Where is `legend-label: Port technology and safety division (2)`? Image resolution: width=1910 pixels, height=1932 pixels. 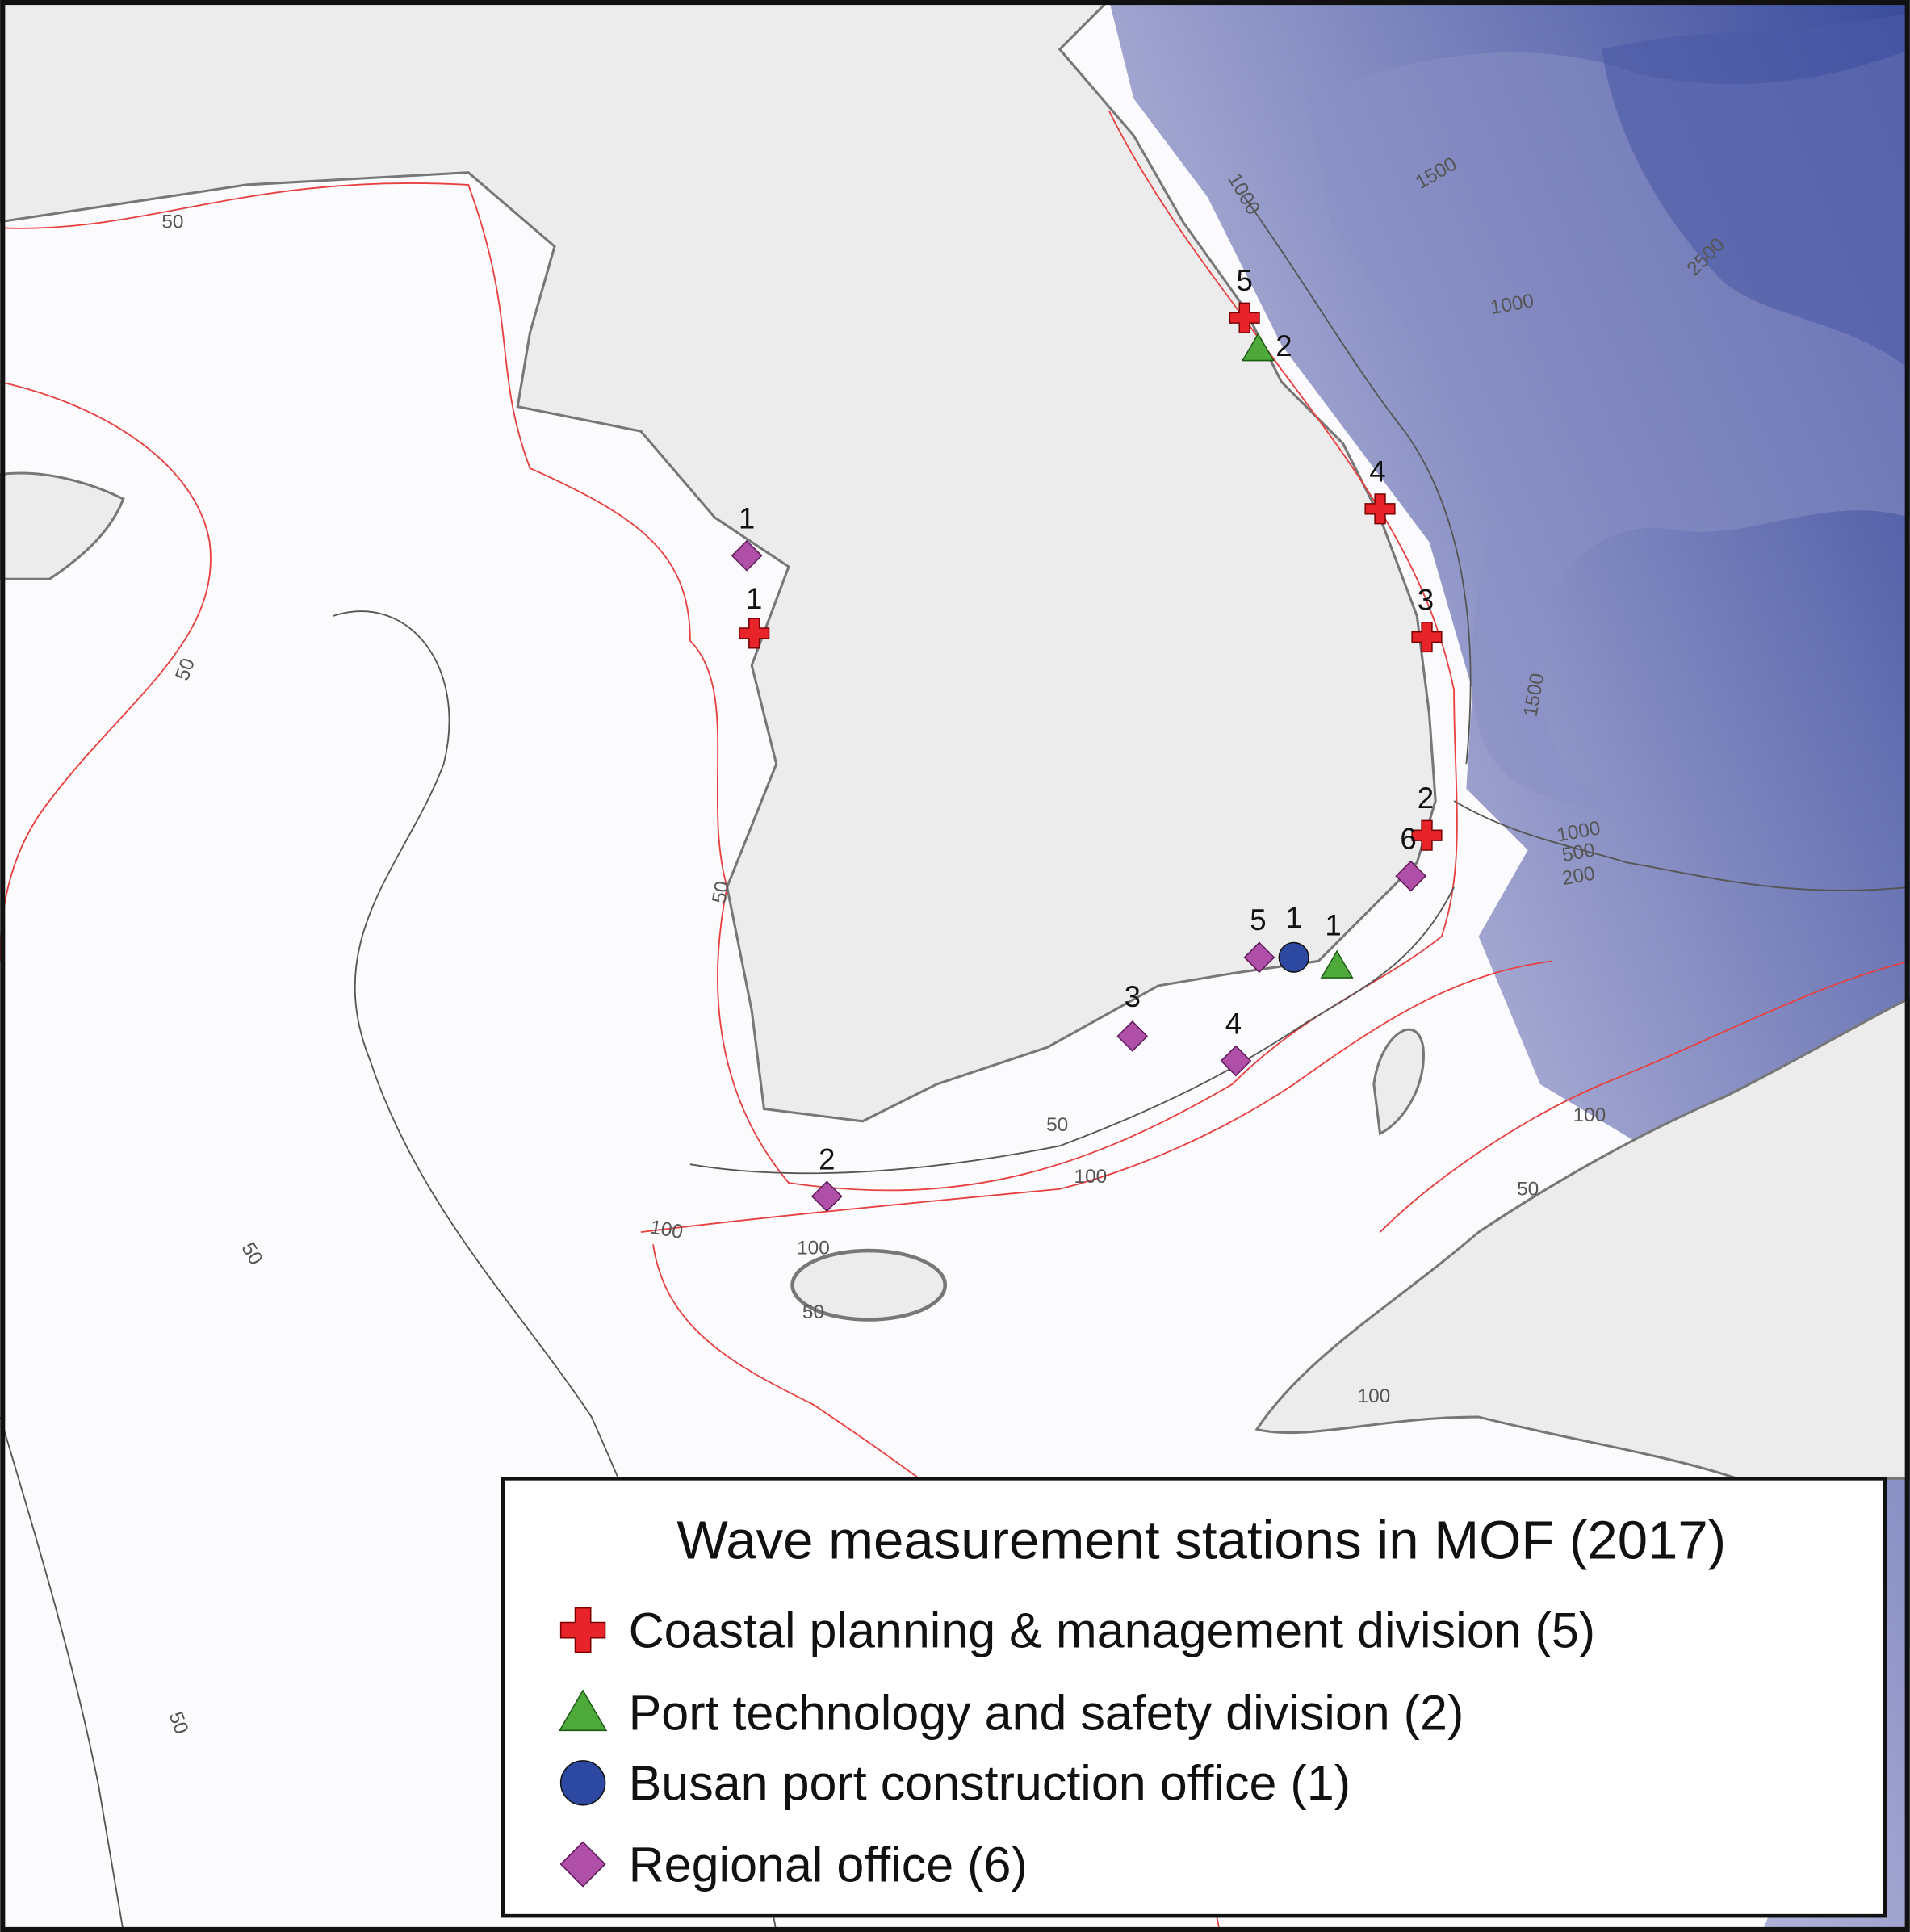
legend-label: Port technology and safety division (2) is located at coordinates (1046, 1714).